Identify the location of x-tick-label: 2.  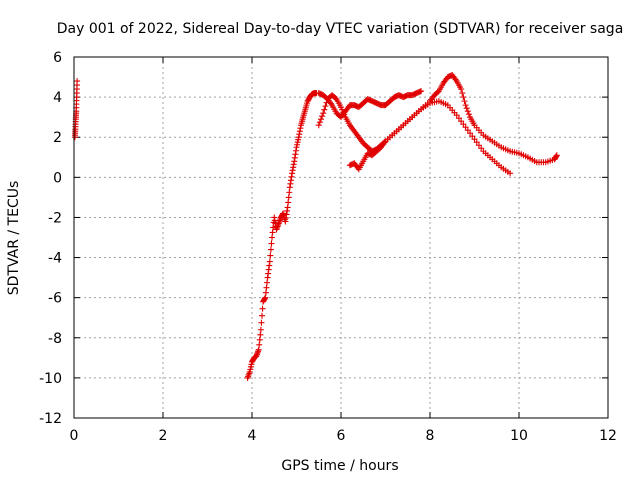
(163, 436).